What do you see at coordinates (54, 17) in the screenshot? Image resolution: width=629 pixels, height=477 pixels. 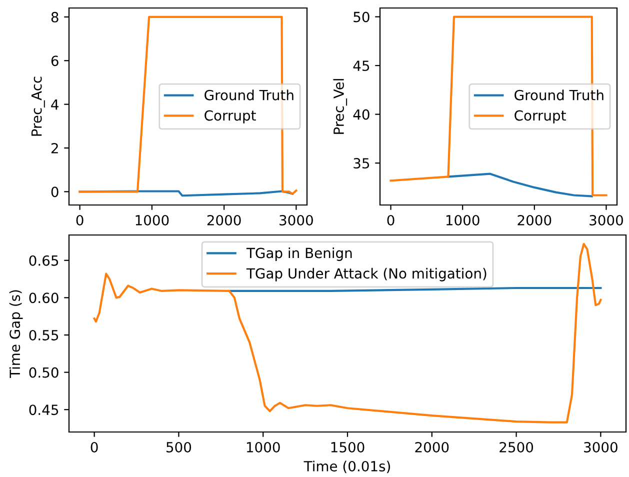 I see `y-tick-label: 8` at bounding box center [54, 17].